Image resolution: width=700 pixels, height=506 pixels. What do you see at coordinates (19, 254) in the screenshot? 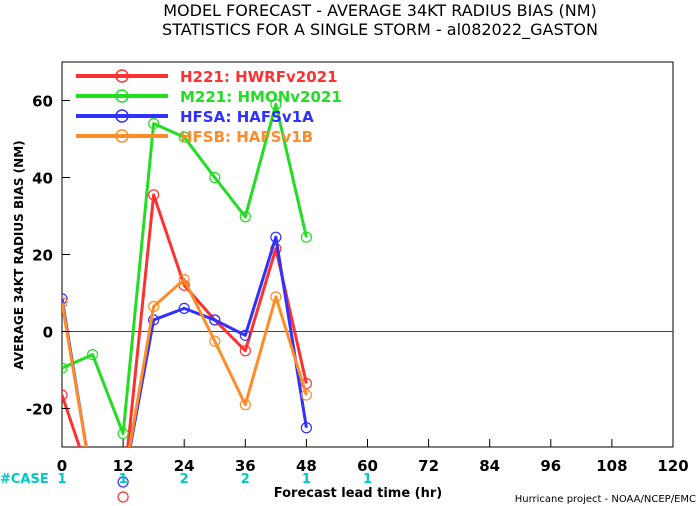
I see `y-axis-label: AVERAGE 34KT RADIUS BIAS (NM)` at bounding box center [19, 254].